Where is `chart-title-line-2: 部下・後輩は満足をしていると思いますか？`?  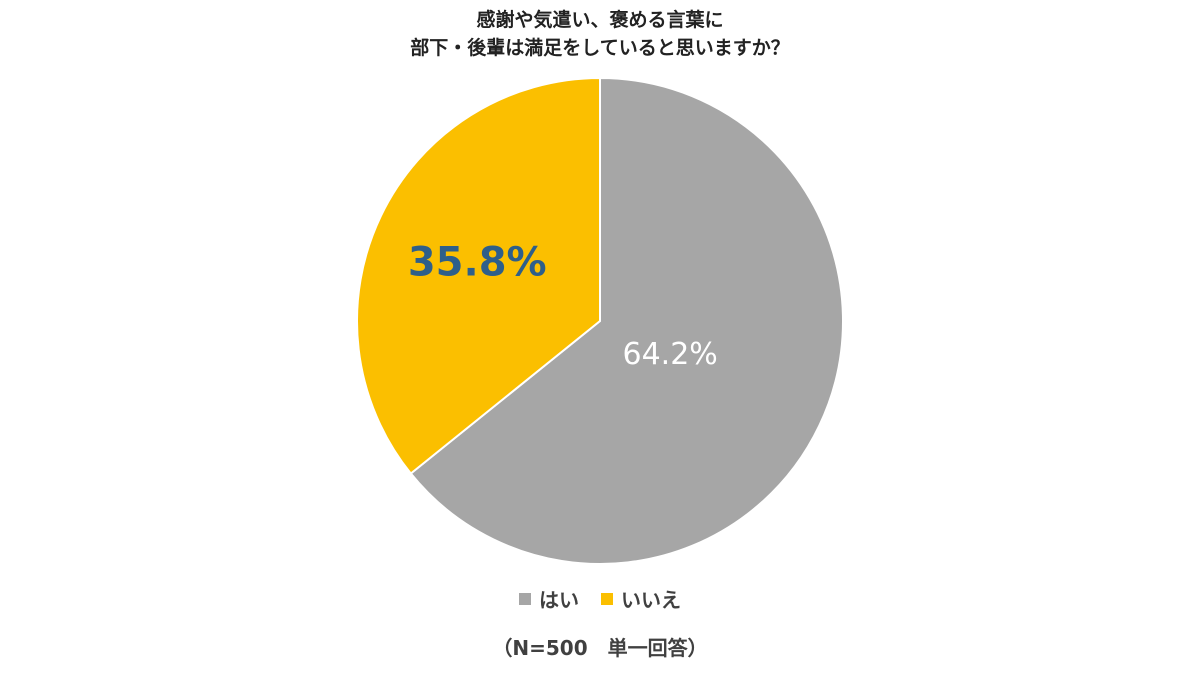
chart-title-line-2: 部下・後輩は満足をしていると思いますか？ is located at coordinates (600, 48).